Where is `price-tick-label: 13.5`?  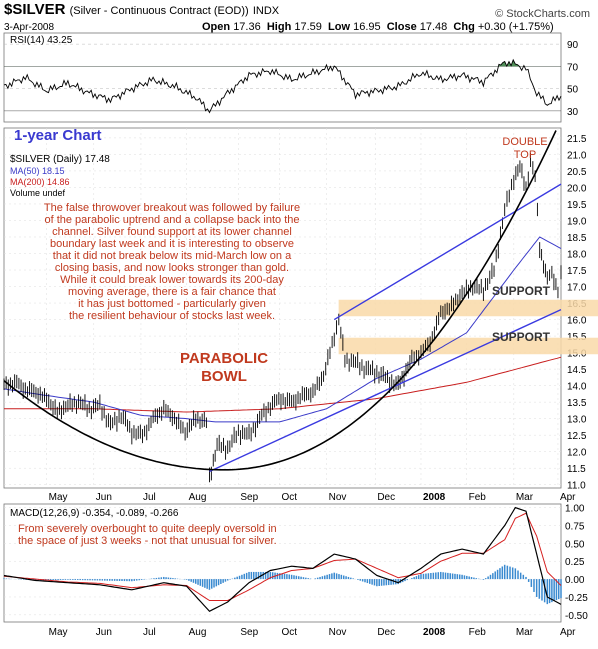
price-tick-label: 13.5 is located at coordinates (577, 403).